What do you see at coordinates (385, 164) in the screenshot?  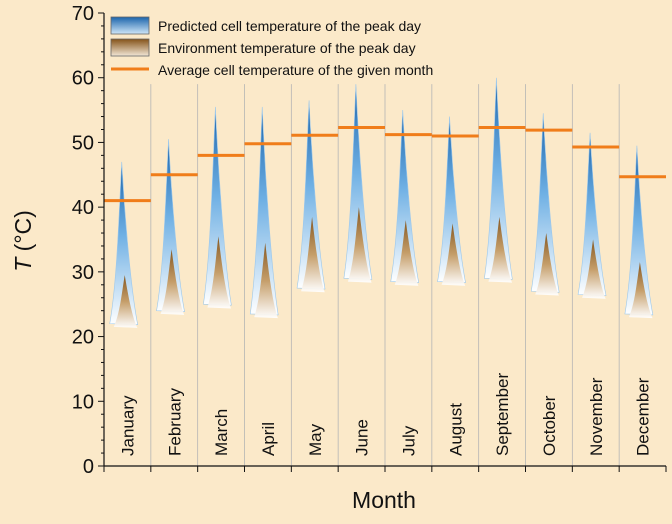 I see `average-lines` at bounding box center [385, 164].